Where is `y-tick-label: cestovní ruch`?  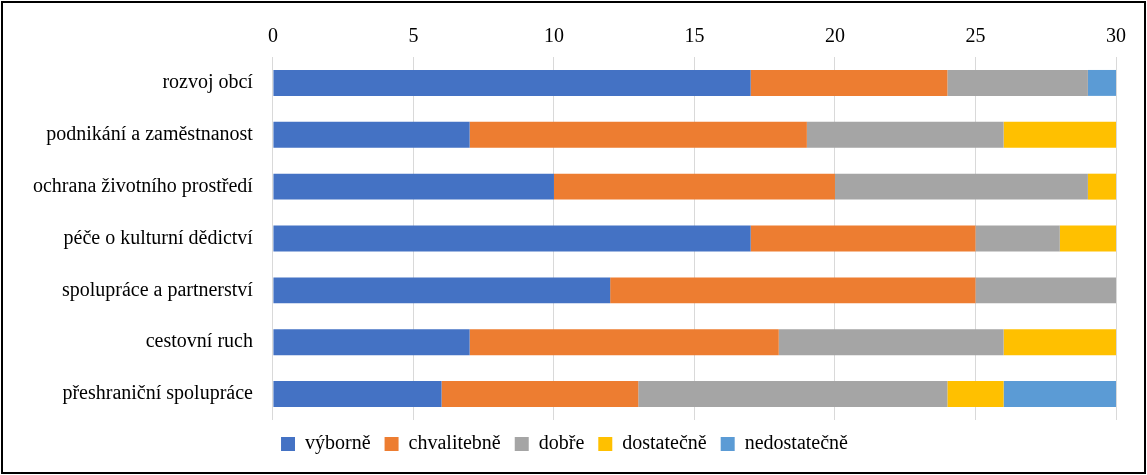 y-tick-label: cestovní ruch is located at coordinates (199, 340).